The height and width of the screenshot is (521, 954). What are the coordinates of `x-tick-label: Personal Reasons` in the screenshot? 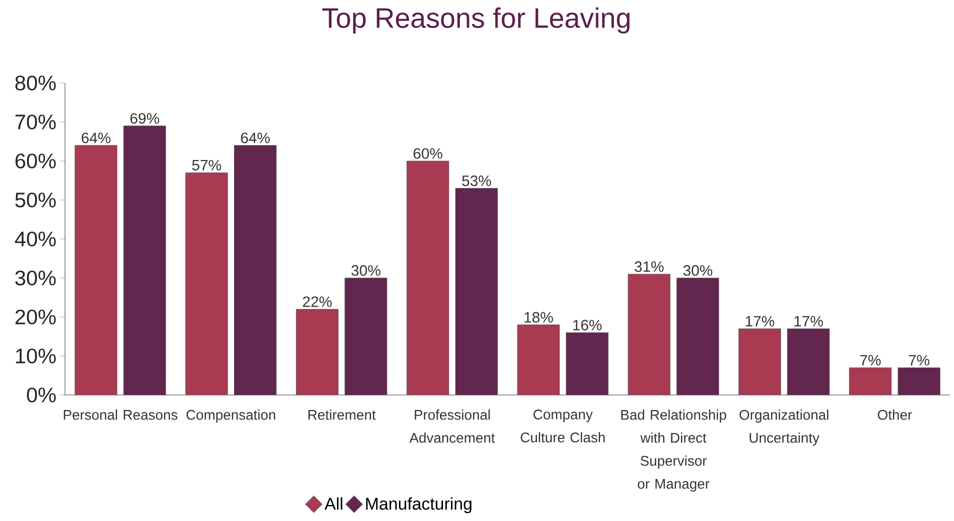 It's located at (121, 415).